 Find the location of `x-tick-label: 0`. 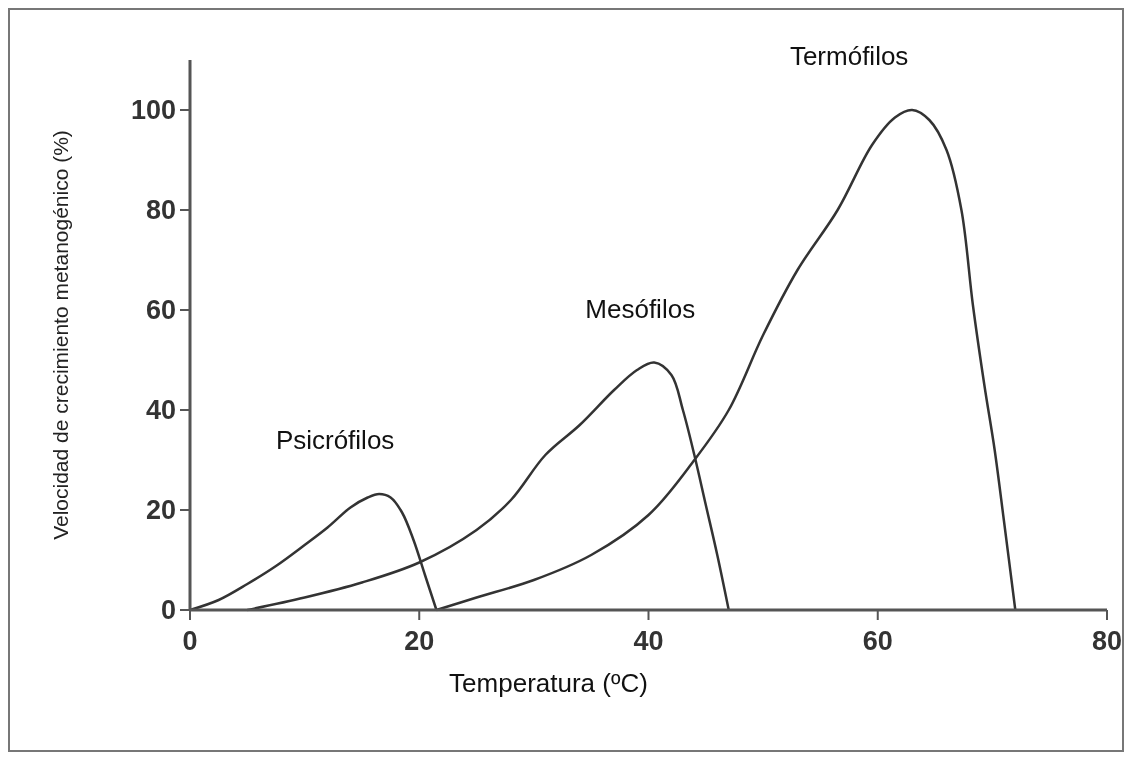

x-tick-label: 0 is located at coordinates (190, 641).